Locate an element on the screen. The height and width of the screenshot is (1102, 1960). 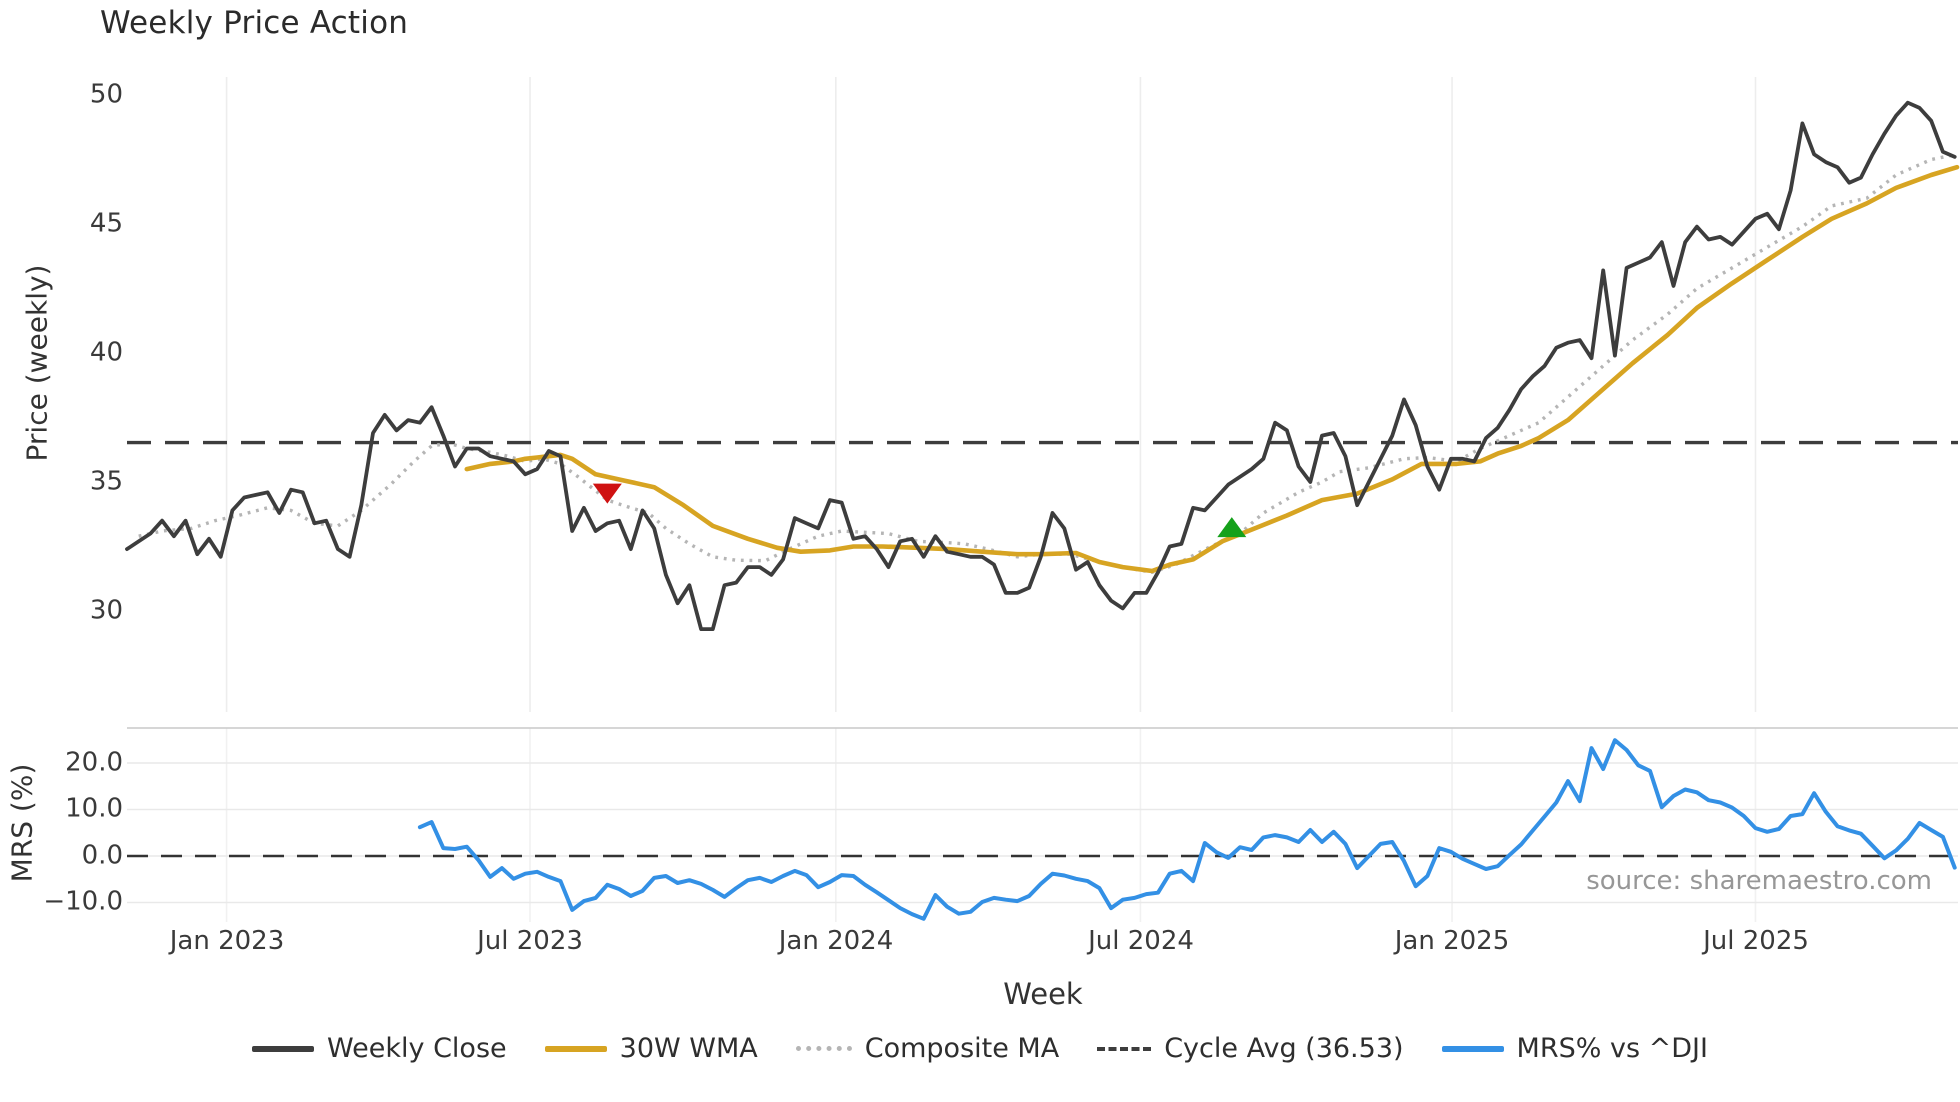
xtick: Jul 2023 is located at coordinates (530, 941).